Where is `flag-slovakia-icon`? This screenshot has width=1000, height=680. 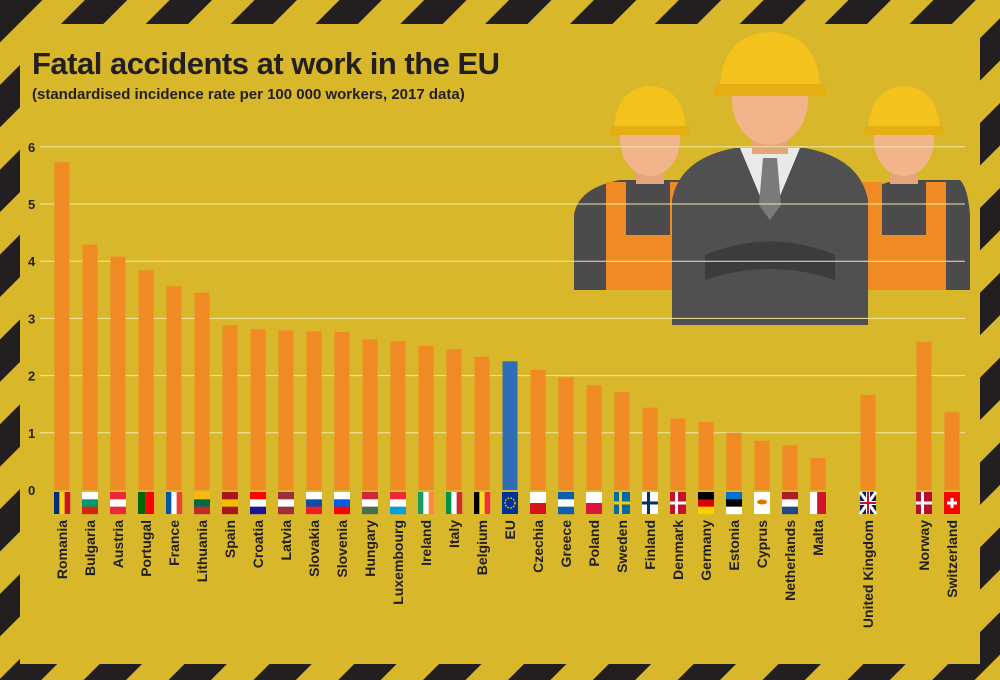 flag-slovakia-icon is located at coordinates (314, 503).